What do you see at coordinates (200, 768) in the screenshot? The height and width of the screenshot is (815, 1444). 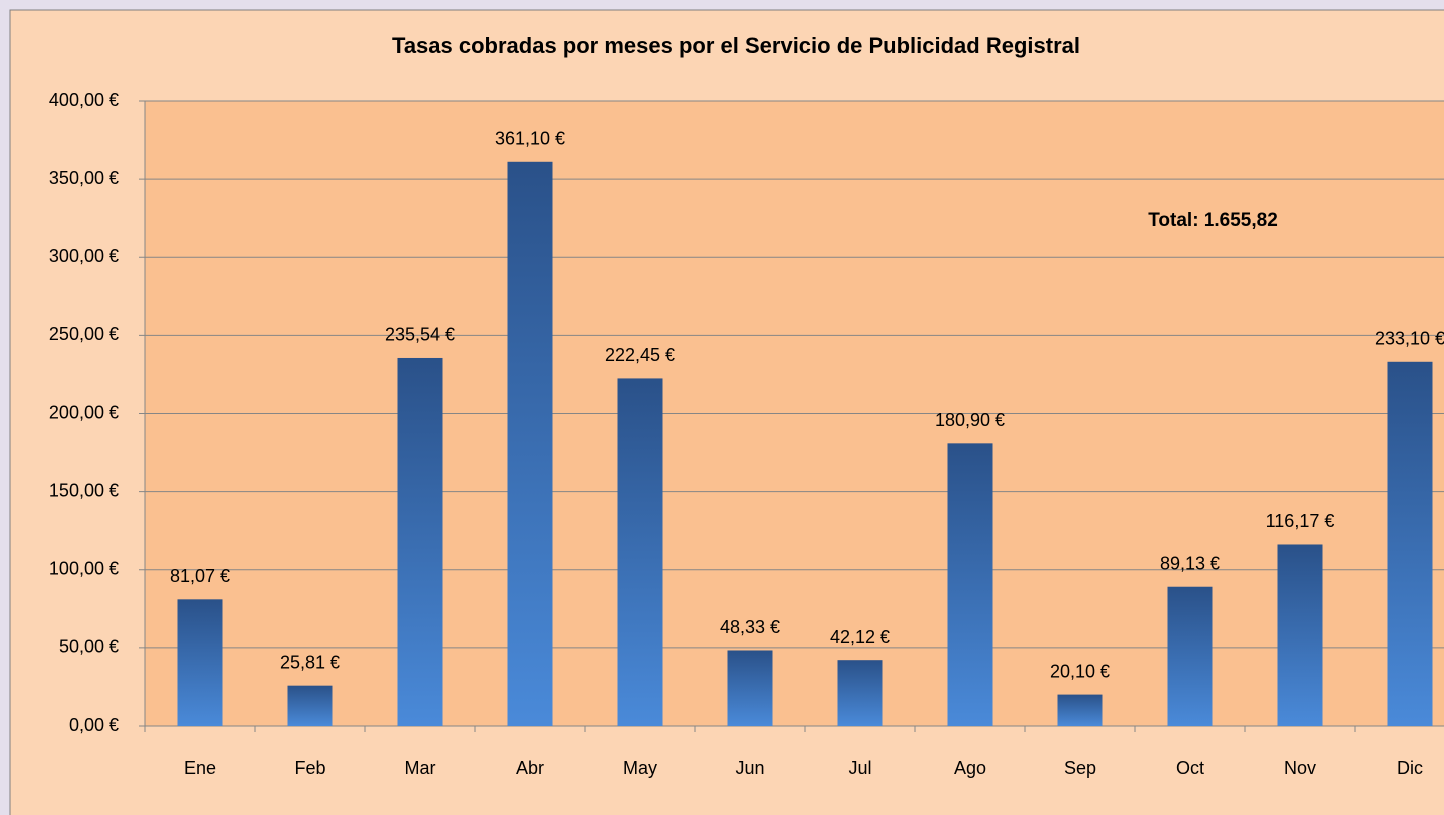 I see `x-tick-label: Ene` at bounding box center [200, 768].